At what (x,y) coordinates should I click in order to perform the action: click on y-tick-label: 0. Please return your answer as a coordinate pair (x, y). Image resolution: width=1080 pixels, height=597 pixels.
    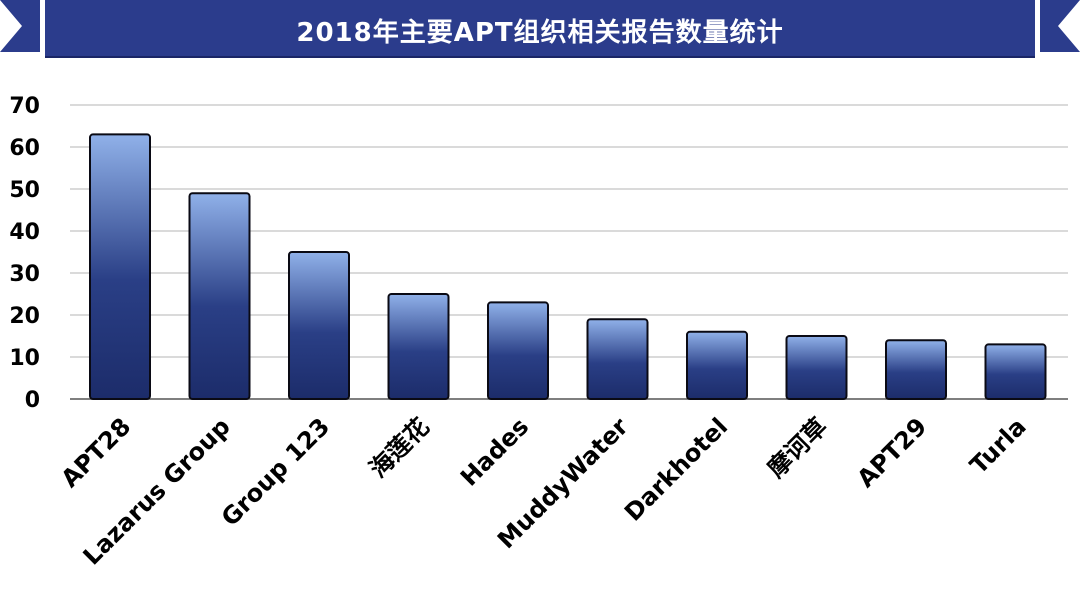
    Looking at the image, I should click on (32, 400).